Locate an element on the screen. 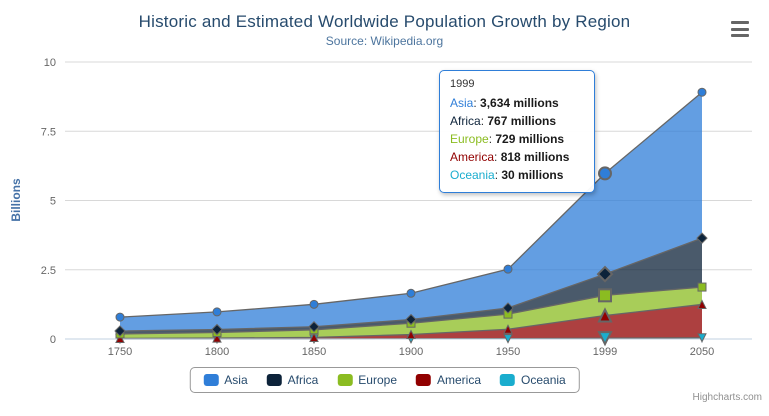 Image resolution: width=769 pixels, height=416 pixels. x-axis-label: 1950 is located at coordinates (508, 352).